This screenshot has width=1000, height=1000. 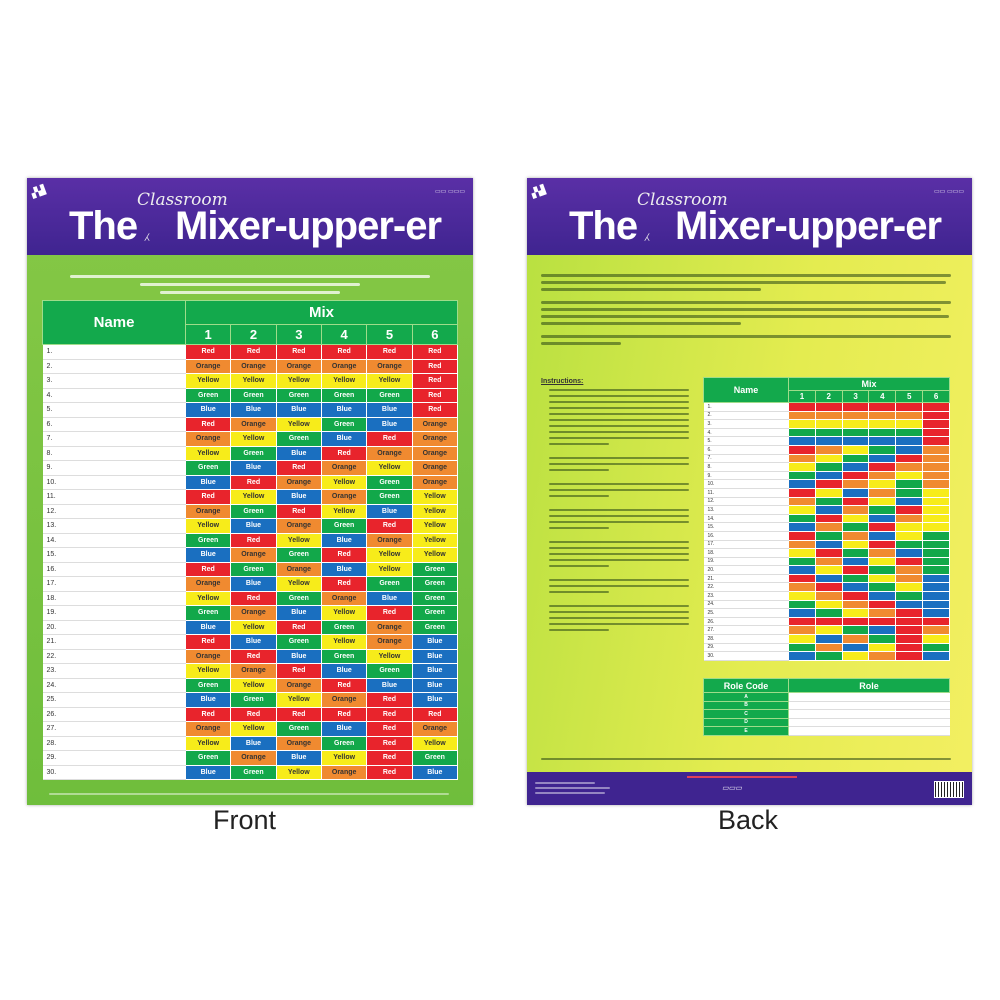 What do you see at coordinates (253, 714) in the screenshot?
I see `group-cell: Red` at bounding box center [253, 714].